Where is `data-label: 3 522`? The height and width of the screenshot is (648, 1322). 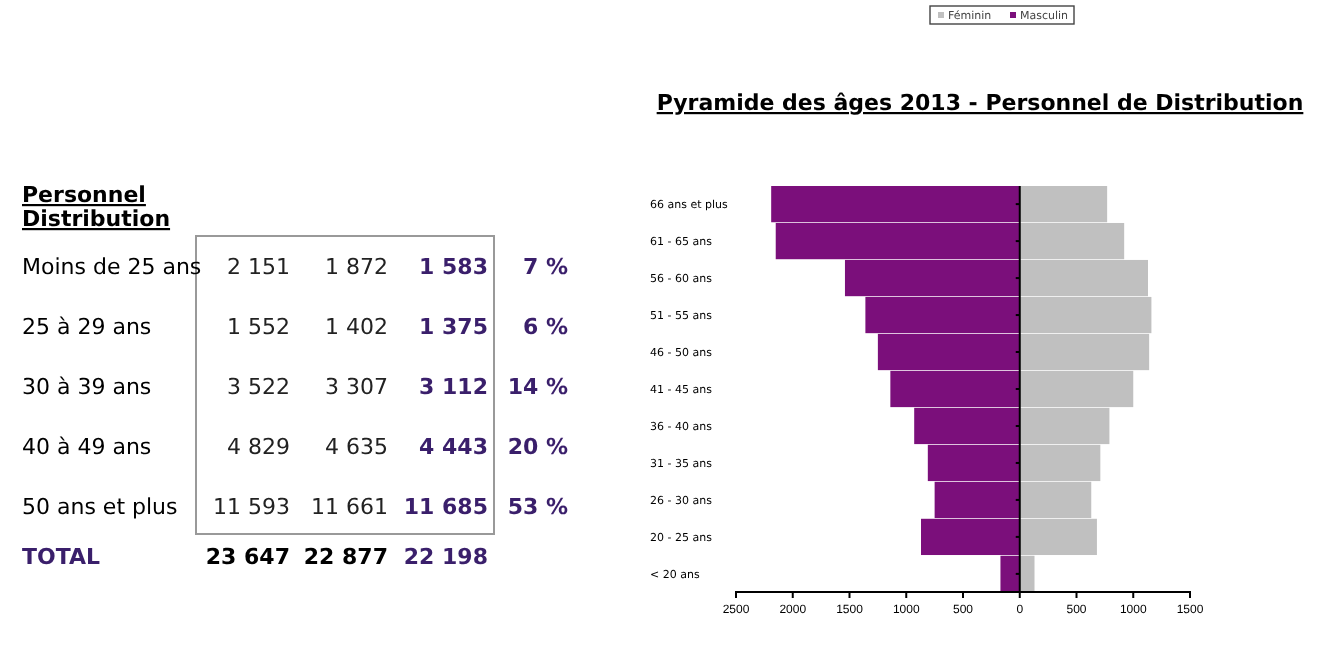 data-label: 3 522 is located at coordinates (258, 387).